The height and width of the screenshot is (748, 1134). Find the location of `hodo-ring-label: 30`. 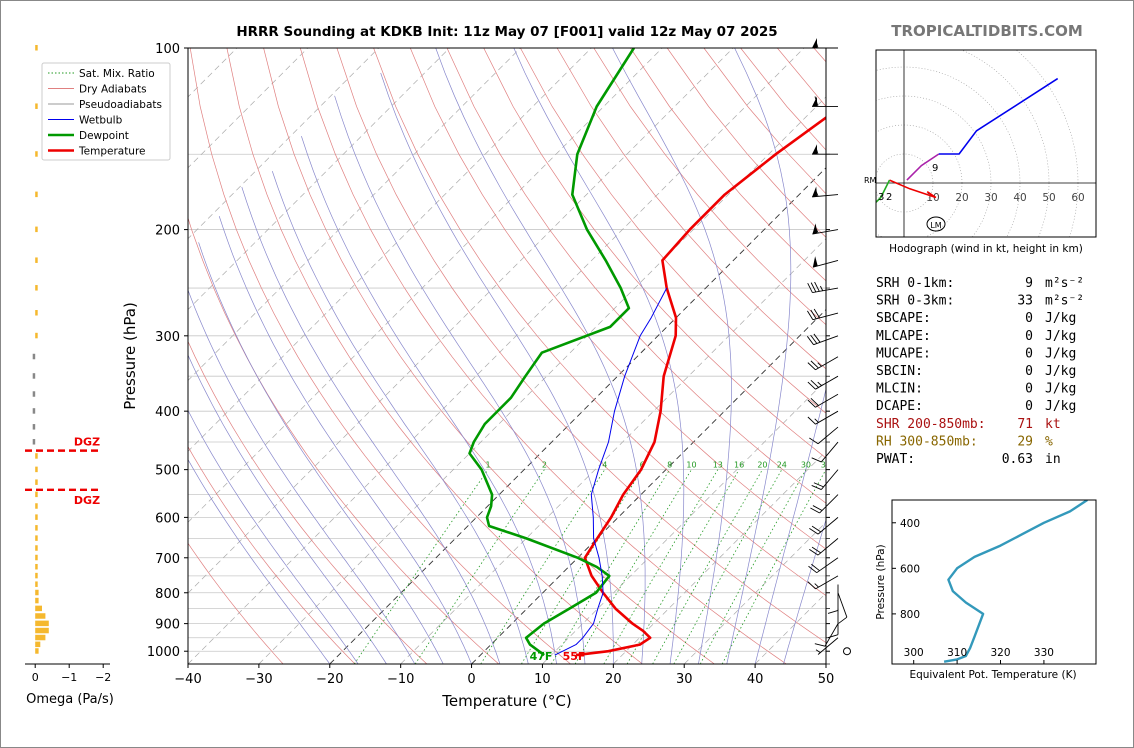

hodo-ring-label: 30 is located at coordinates (990, 198).